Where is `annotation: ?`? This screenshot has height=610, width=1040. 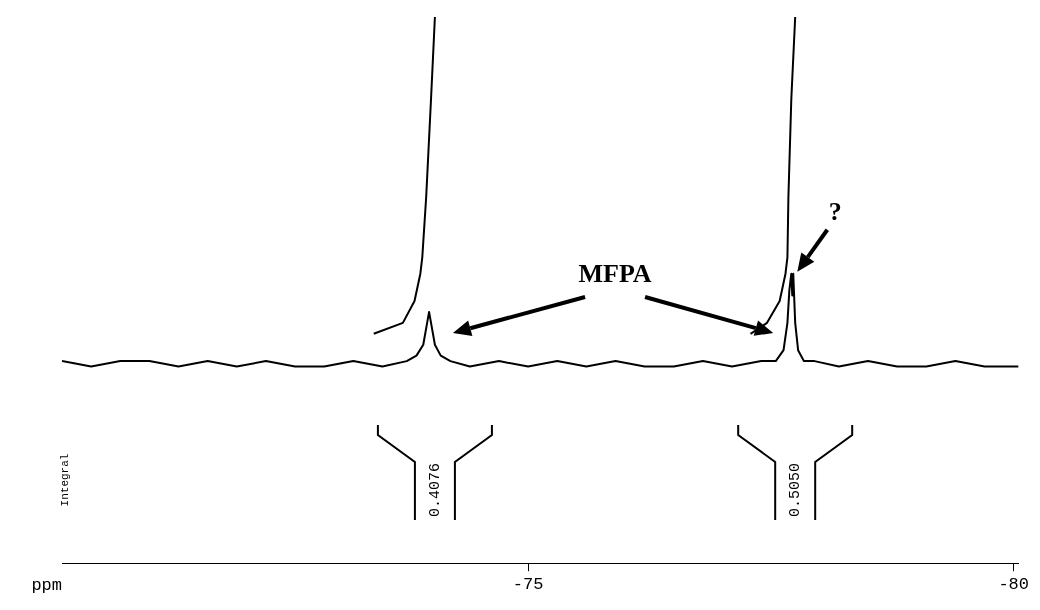
annotation: ? is located at coordinates (835, 212).